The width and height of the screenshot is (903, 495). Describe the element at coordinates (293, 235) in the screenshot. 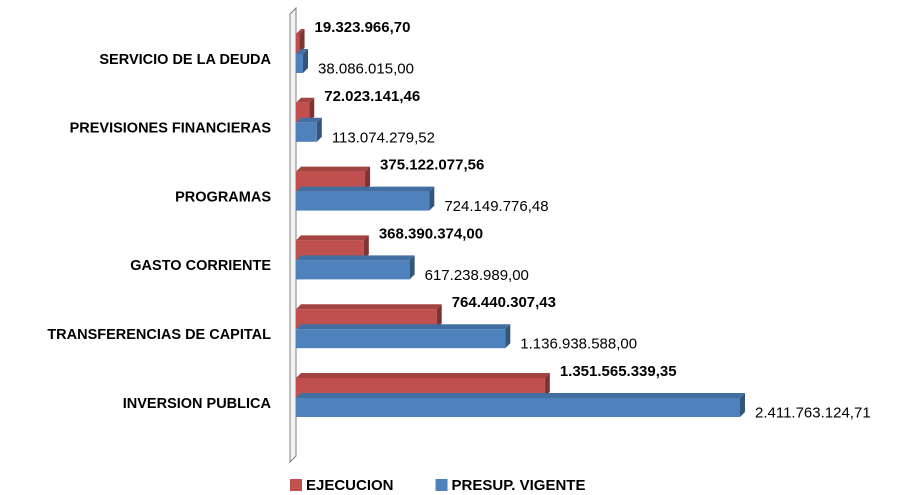

I see `chart-wall` at that location.